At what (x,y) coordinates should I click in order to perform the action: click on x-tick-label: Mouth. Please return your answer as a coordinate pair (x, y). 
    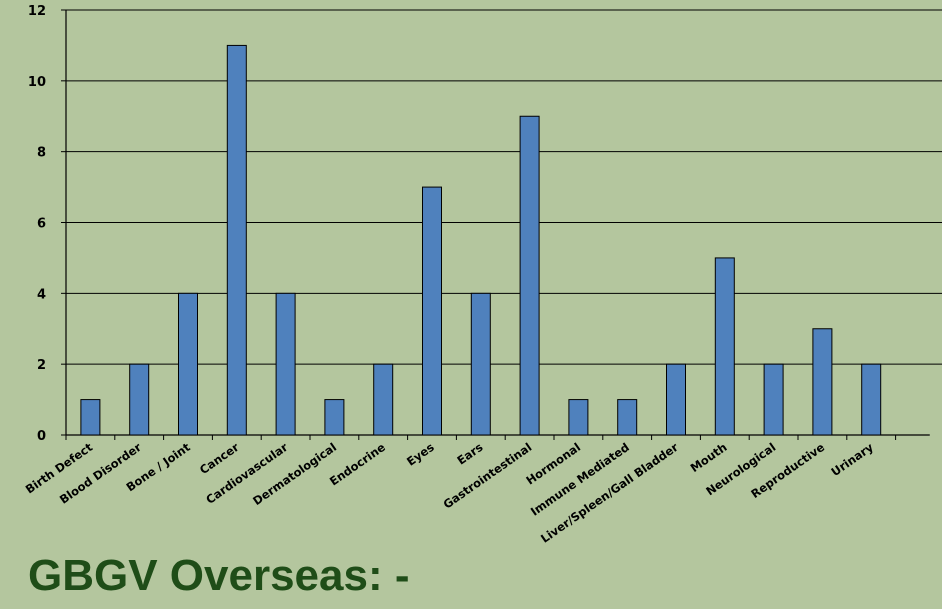
    Looking at the image, I should click on (709, 457).